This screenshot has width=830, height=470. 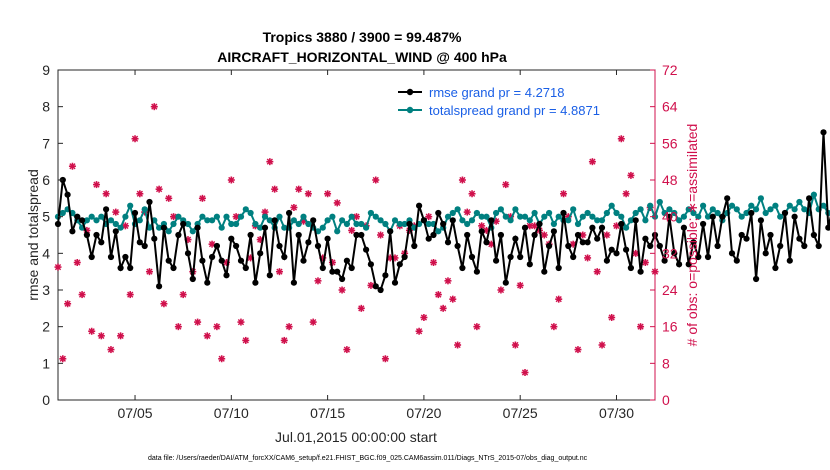 What do you see at coordinates (46, 143) in the screenshot?
I see `y-left-tick-label: 7` at bounding box center [46, 143].